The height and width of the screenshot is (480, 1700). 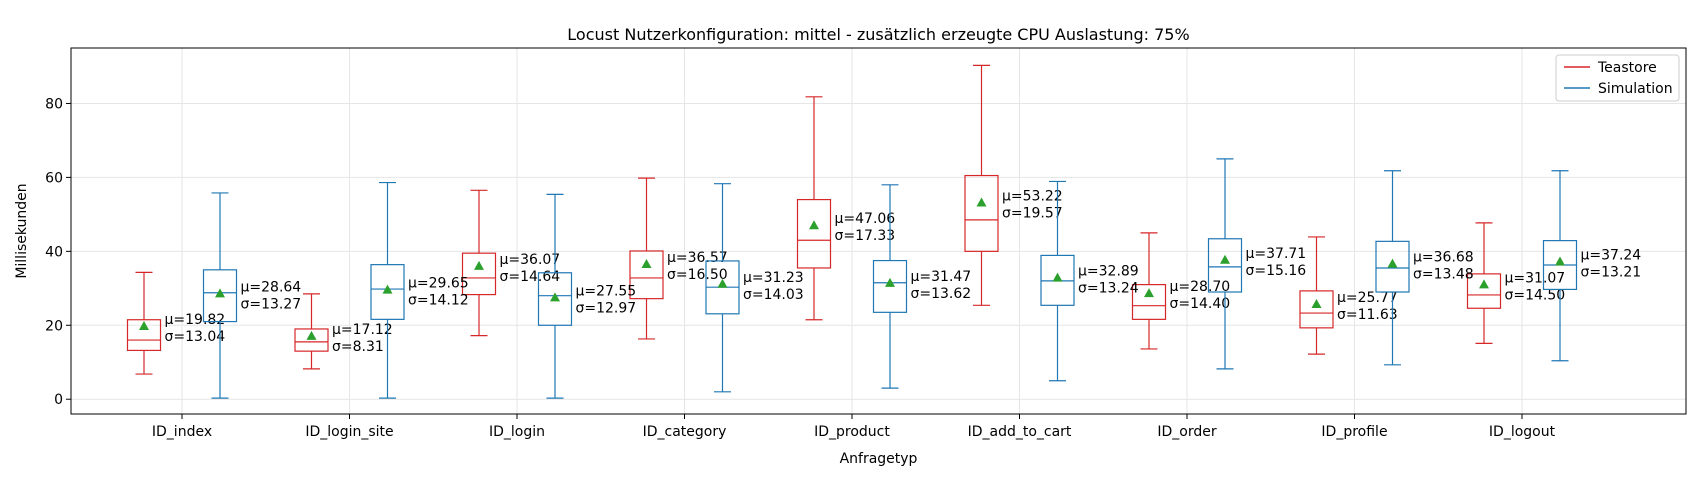 I want to click on std-label: σ=14.64, so click(x=530, y=277).